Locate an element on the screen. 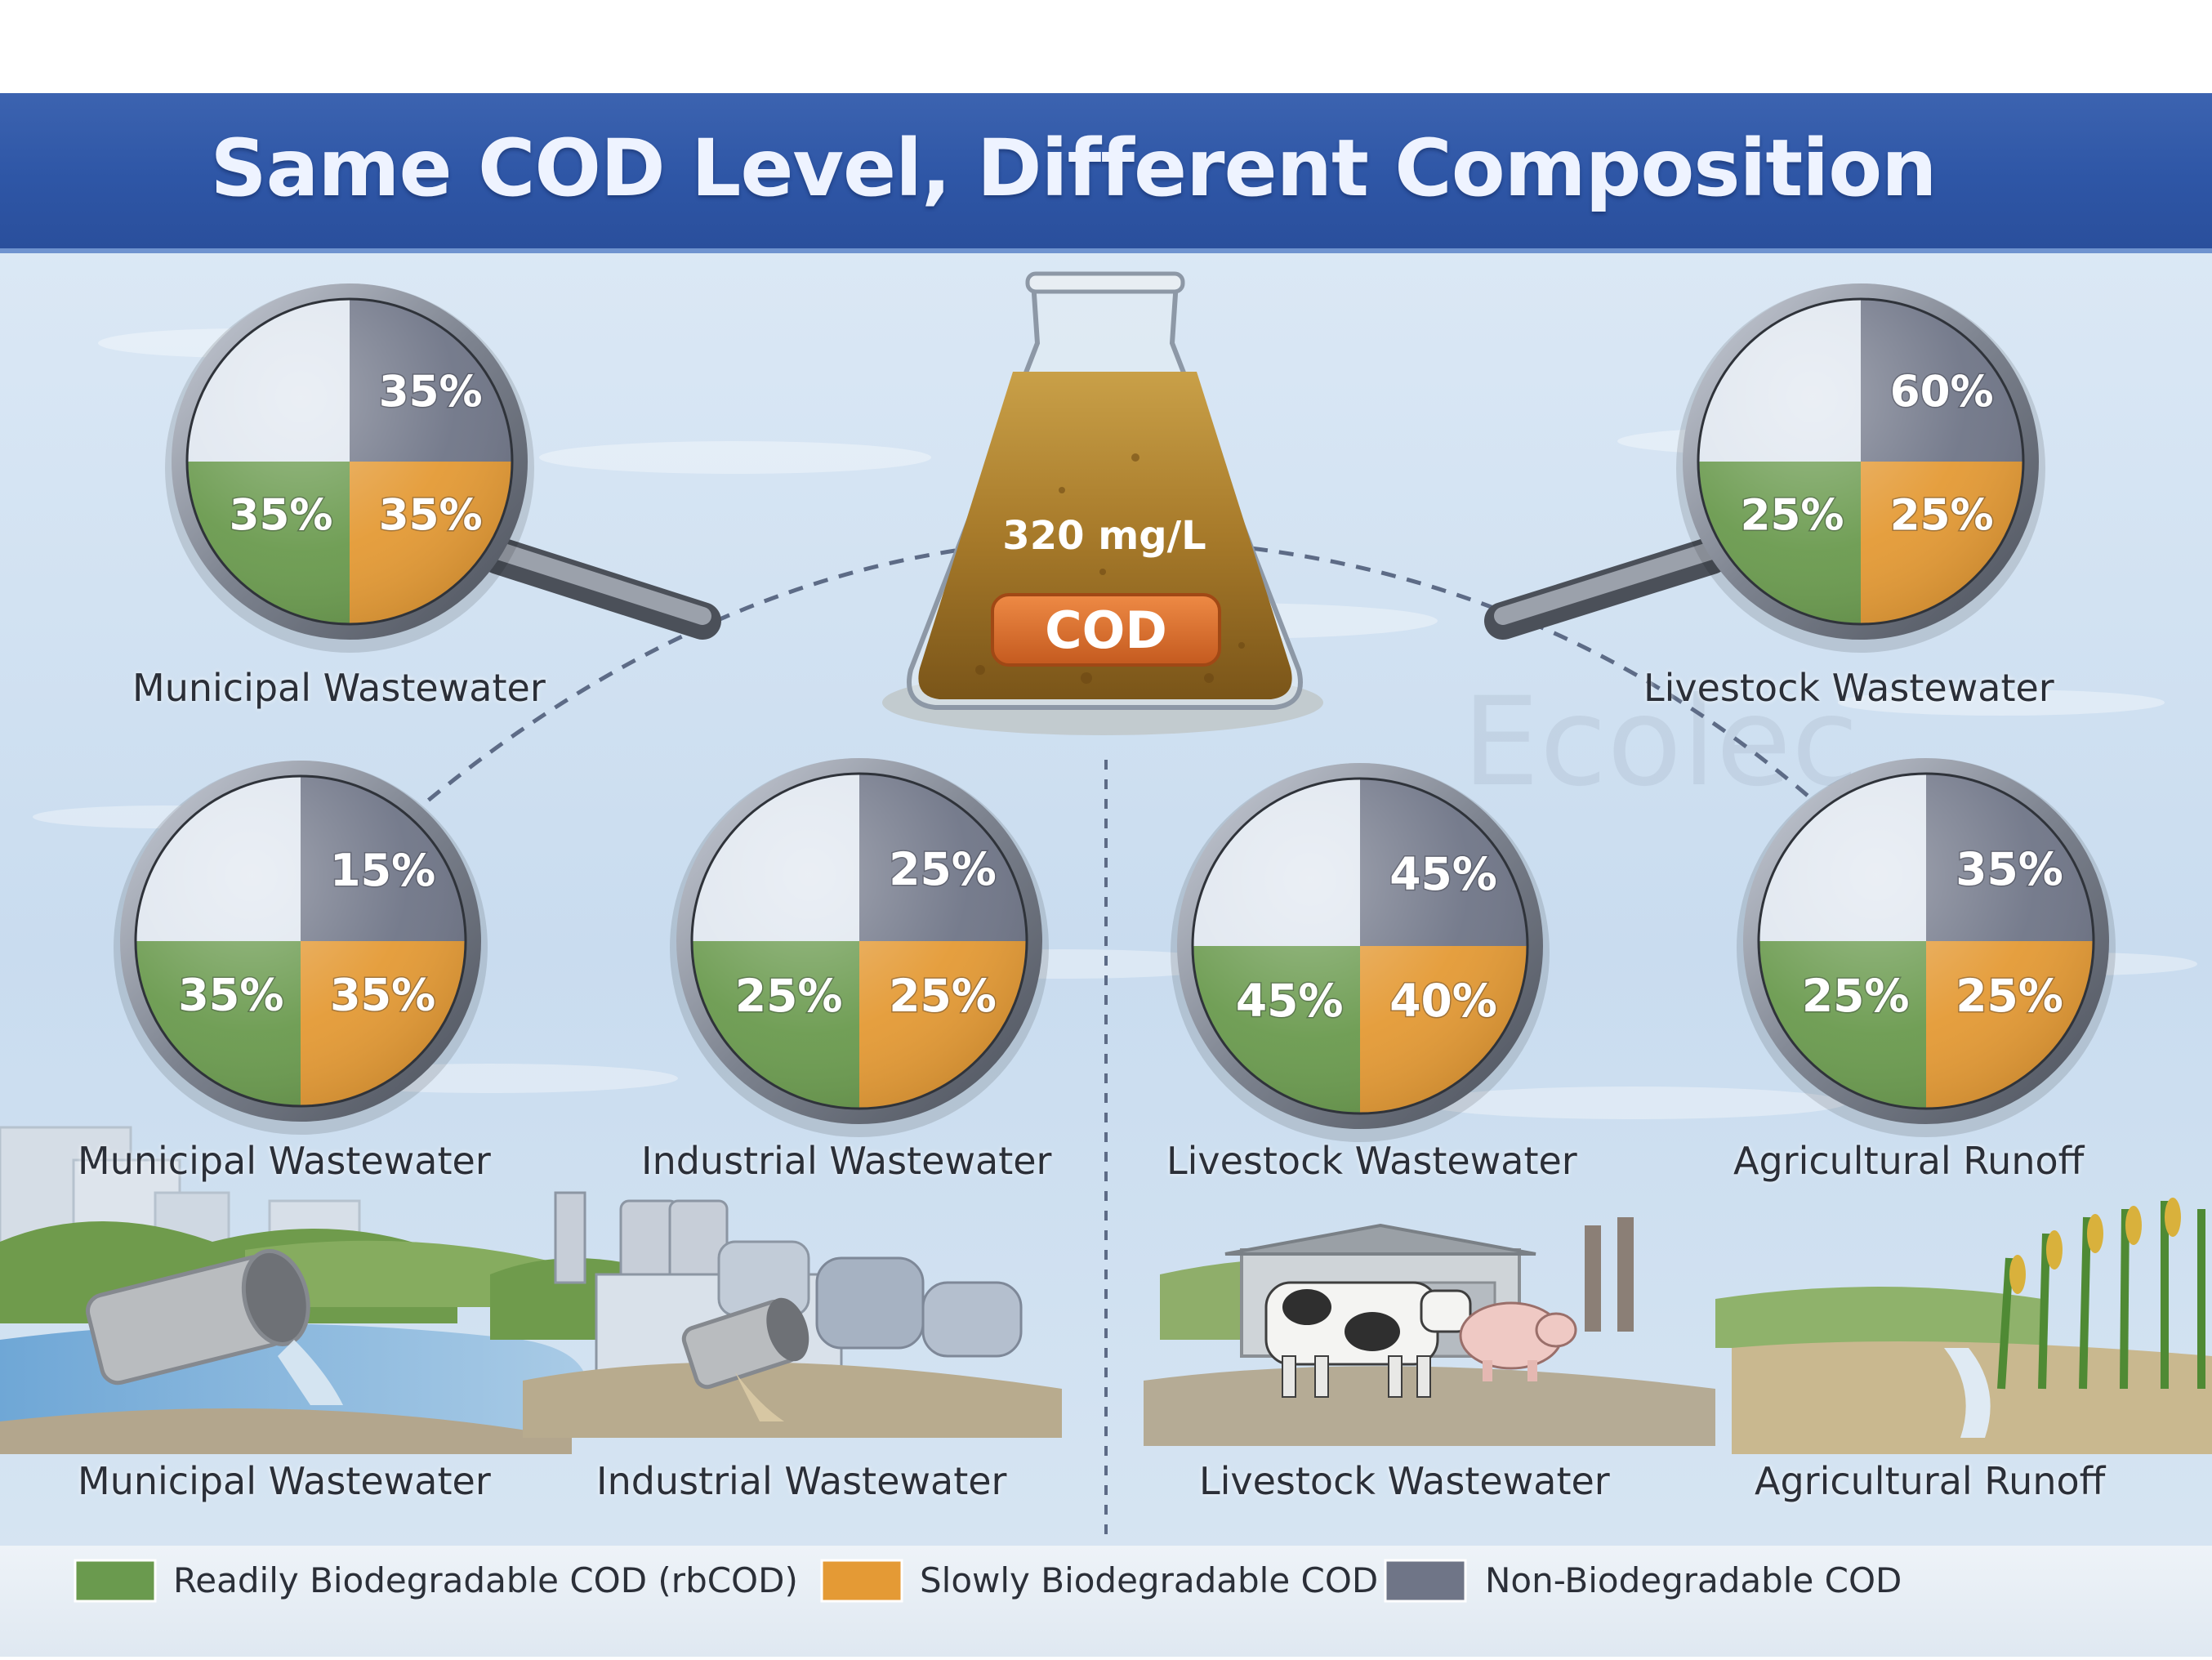 This screenshot has width=2212, height=1660. title-bar is located at coordinates (1106, 173).